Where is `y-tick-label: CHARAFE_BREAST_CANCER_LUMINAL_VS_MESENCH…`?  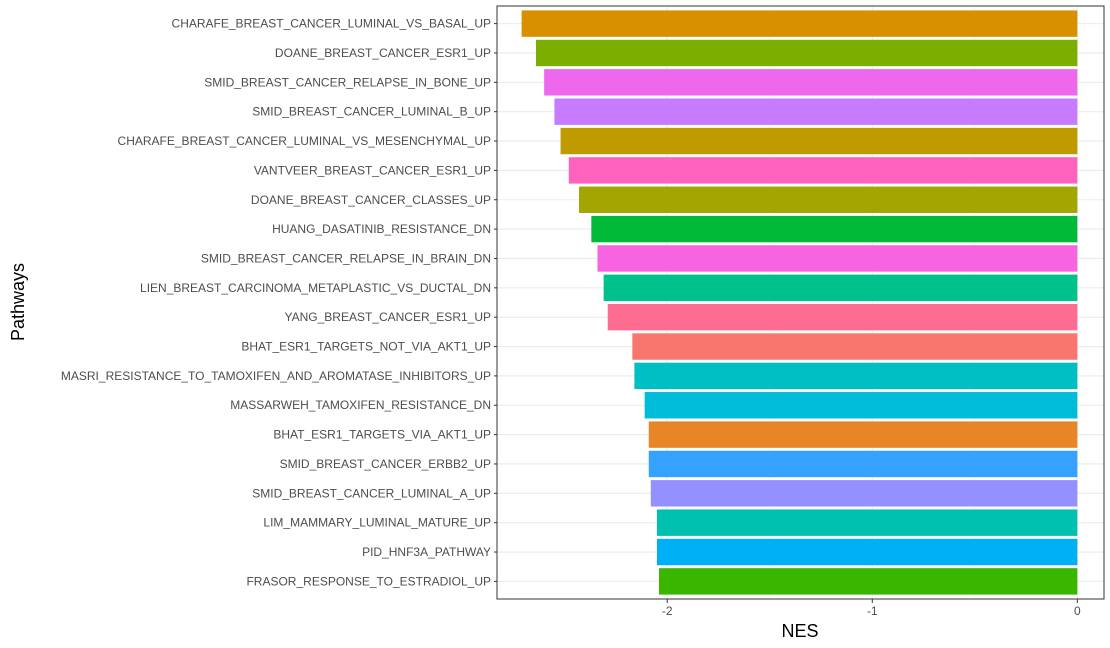
y-tick-label: CHARAFE_BREAST_CANCER_LUMINAL_VS_MESENCH… is located at coordinates (304, 141).